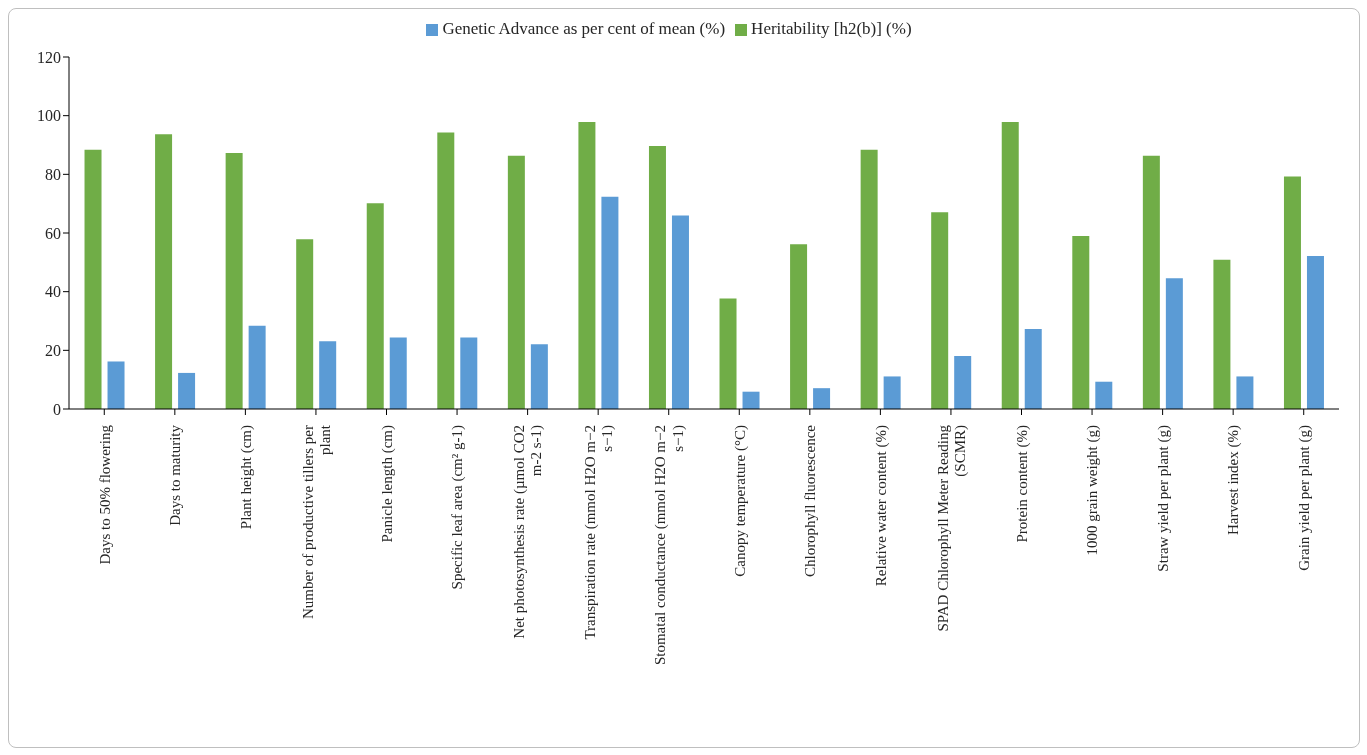  What do you see at coordinates (49, 57) in the screenshot?
I see `y-tick-label: 120` at bounding box center [49, 57].